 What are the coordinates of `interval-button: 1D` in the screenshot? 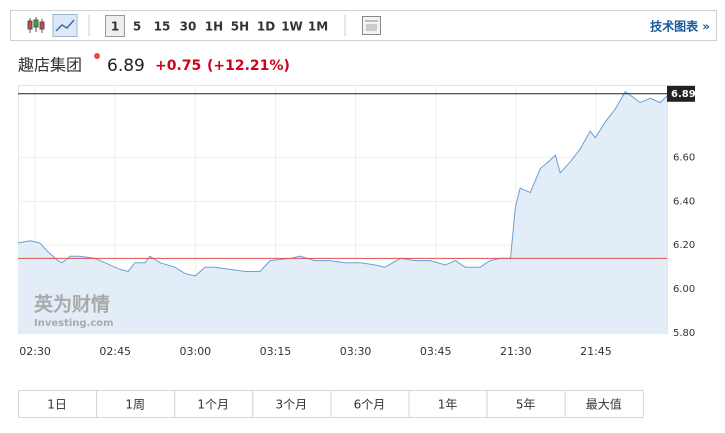 It's located at (266, 27).